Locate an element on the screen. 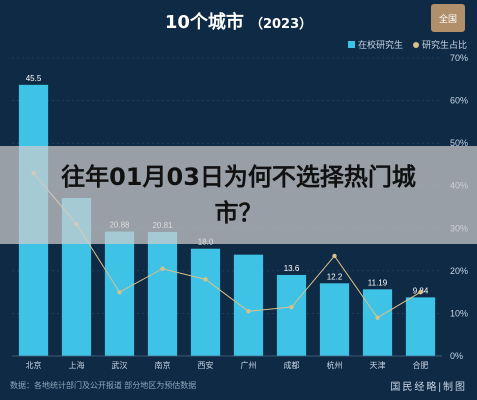  legend-bar-swatch is located at coordinates (351, 44).